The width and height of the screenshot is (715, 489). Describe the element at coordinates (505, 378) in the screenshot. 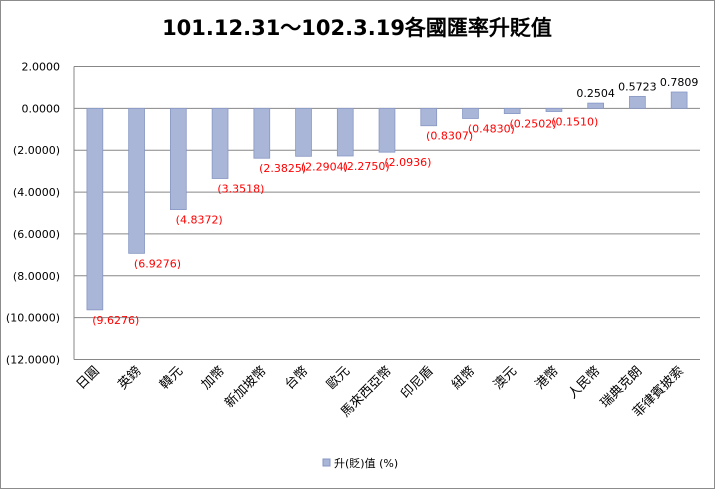

I see `x-tick-label: 澳元` at that location.